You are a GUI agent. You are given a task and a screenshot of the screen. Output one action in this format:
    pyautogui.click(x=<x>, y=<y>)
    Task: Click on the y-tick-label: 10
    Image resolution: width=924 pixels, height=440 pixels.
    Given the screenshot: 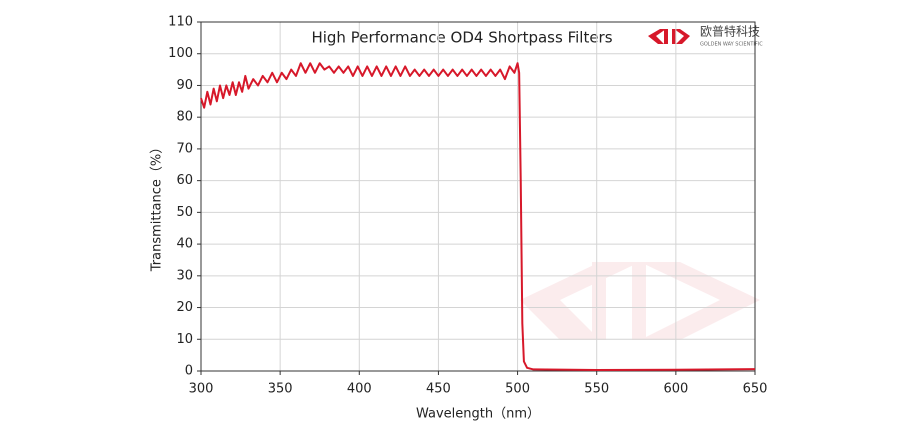 What is the action you would take?
    pyautogui.click(x=184, y=339)
    